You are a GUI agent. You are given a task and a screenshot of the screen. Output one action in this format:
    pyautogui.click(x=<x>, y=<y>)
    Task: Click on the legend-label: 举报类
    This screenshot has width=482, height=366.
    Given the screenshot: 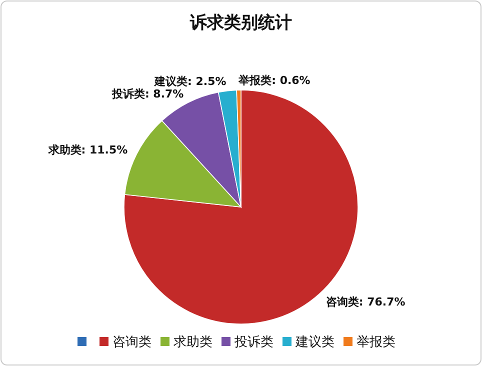 What is the action you would take?
    pyautogui.click(x=376, y=342)
    